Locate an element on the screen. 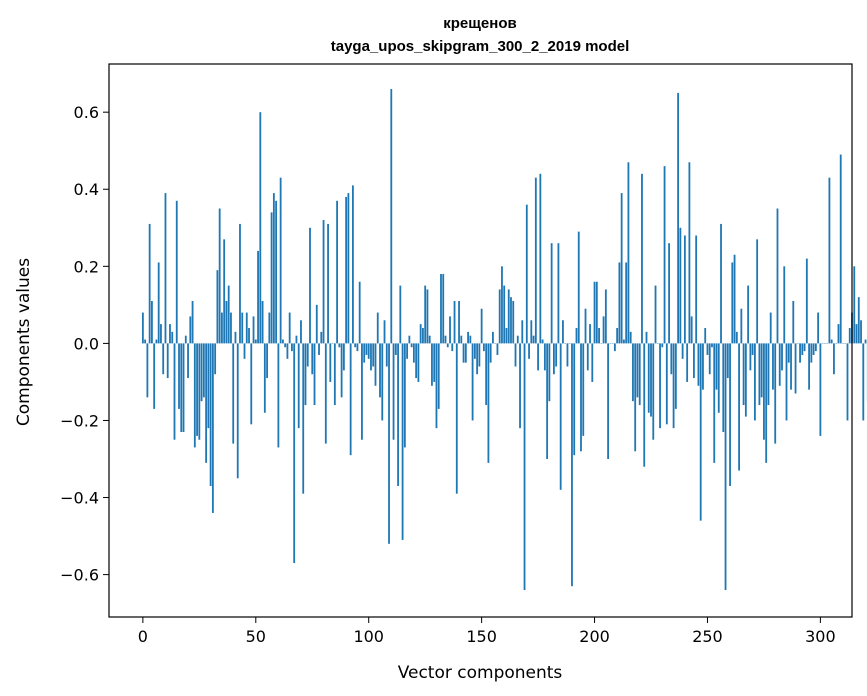 This screenshot has height=696, width=867. x-tick-label: 250 is located at coordinates (707, 636).